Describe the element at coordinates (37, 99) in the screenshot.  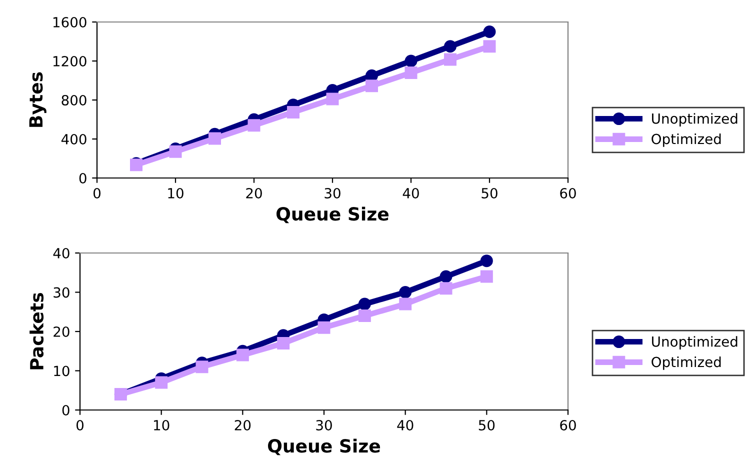
I see `y-axis-title: Bytes` at that location.